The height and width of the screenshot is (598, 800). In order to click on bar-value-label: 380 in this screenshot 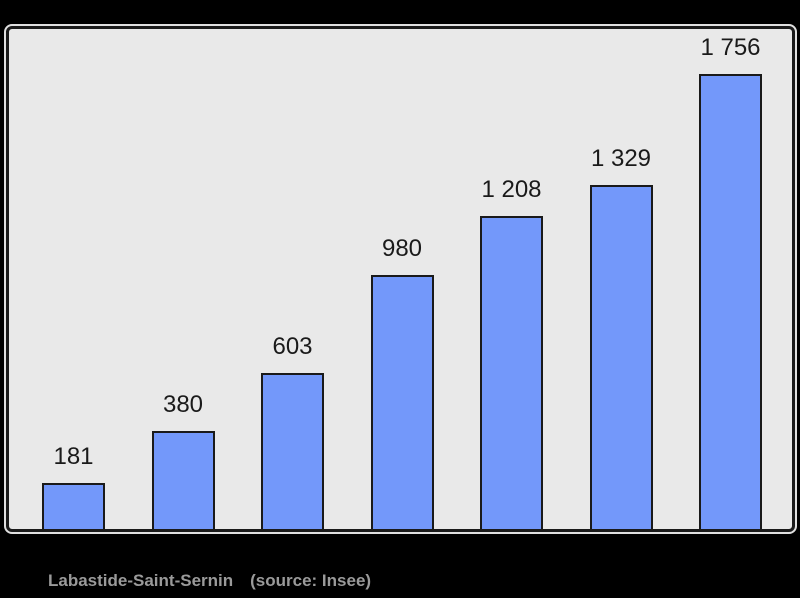, I will do `click(183, 404)`.